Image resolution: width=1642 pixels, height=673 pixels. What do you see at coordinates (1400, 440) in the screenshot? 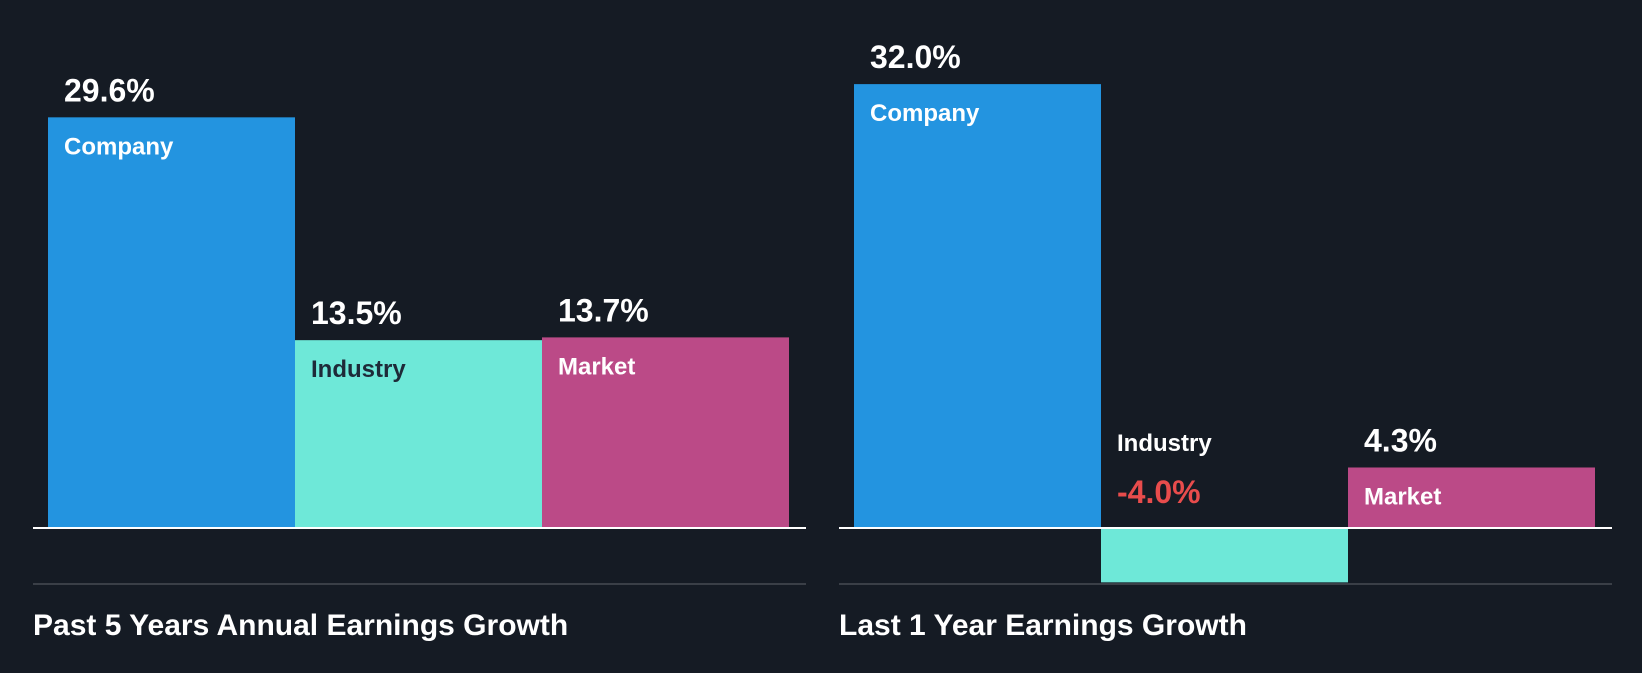
I see `value-label-market: 4.3%` at bounding box center [1400, 440].